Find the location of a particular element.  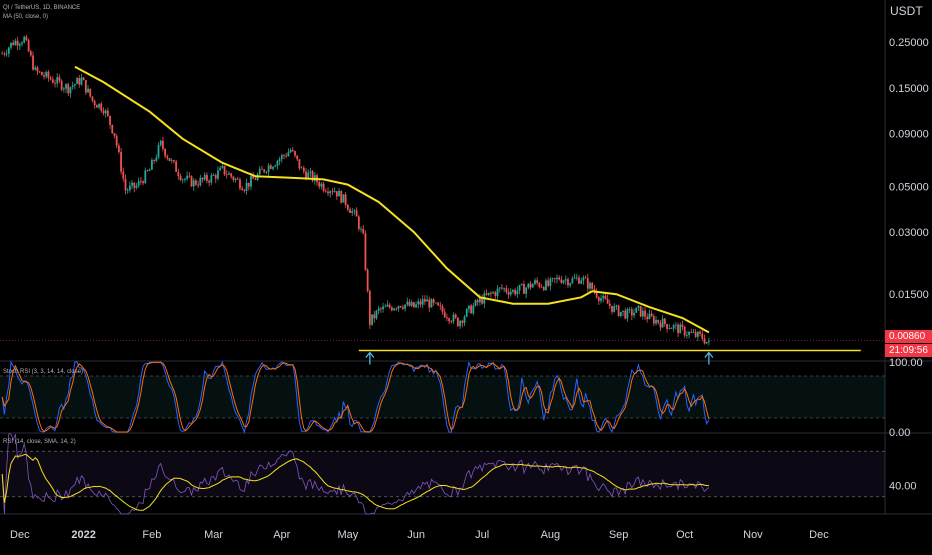

arrow-marker-2-head is located at coordinates (709, 354).